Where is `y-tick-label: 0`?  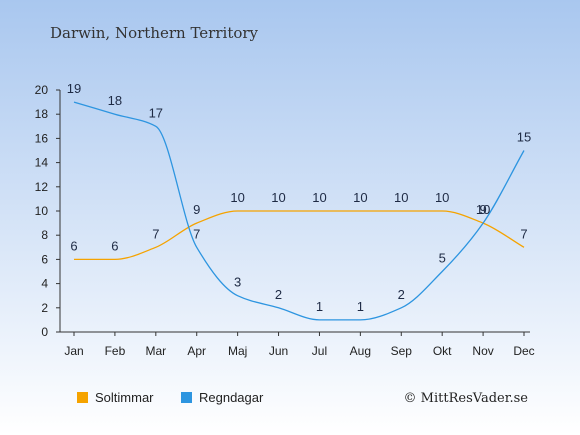 y-tick-label: 0 is located at coordinates (44, 332).